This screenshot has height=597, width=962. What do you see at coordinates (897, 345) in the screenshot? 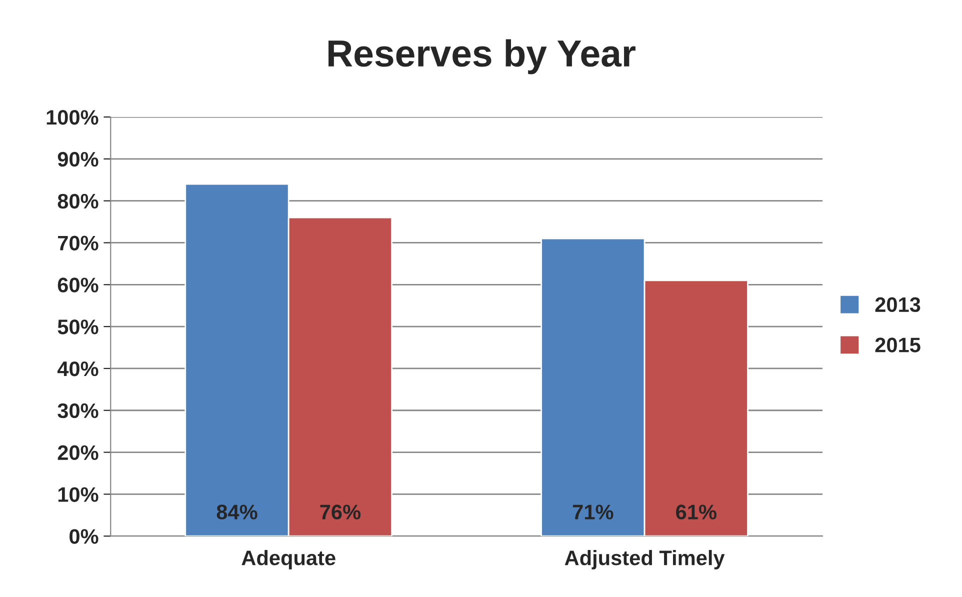
I see `legend-label: 2015` at bounding box center [897, 345].